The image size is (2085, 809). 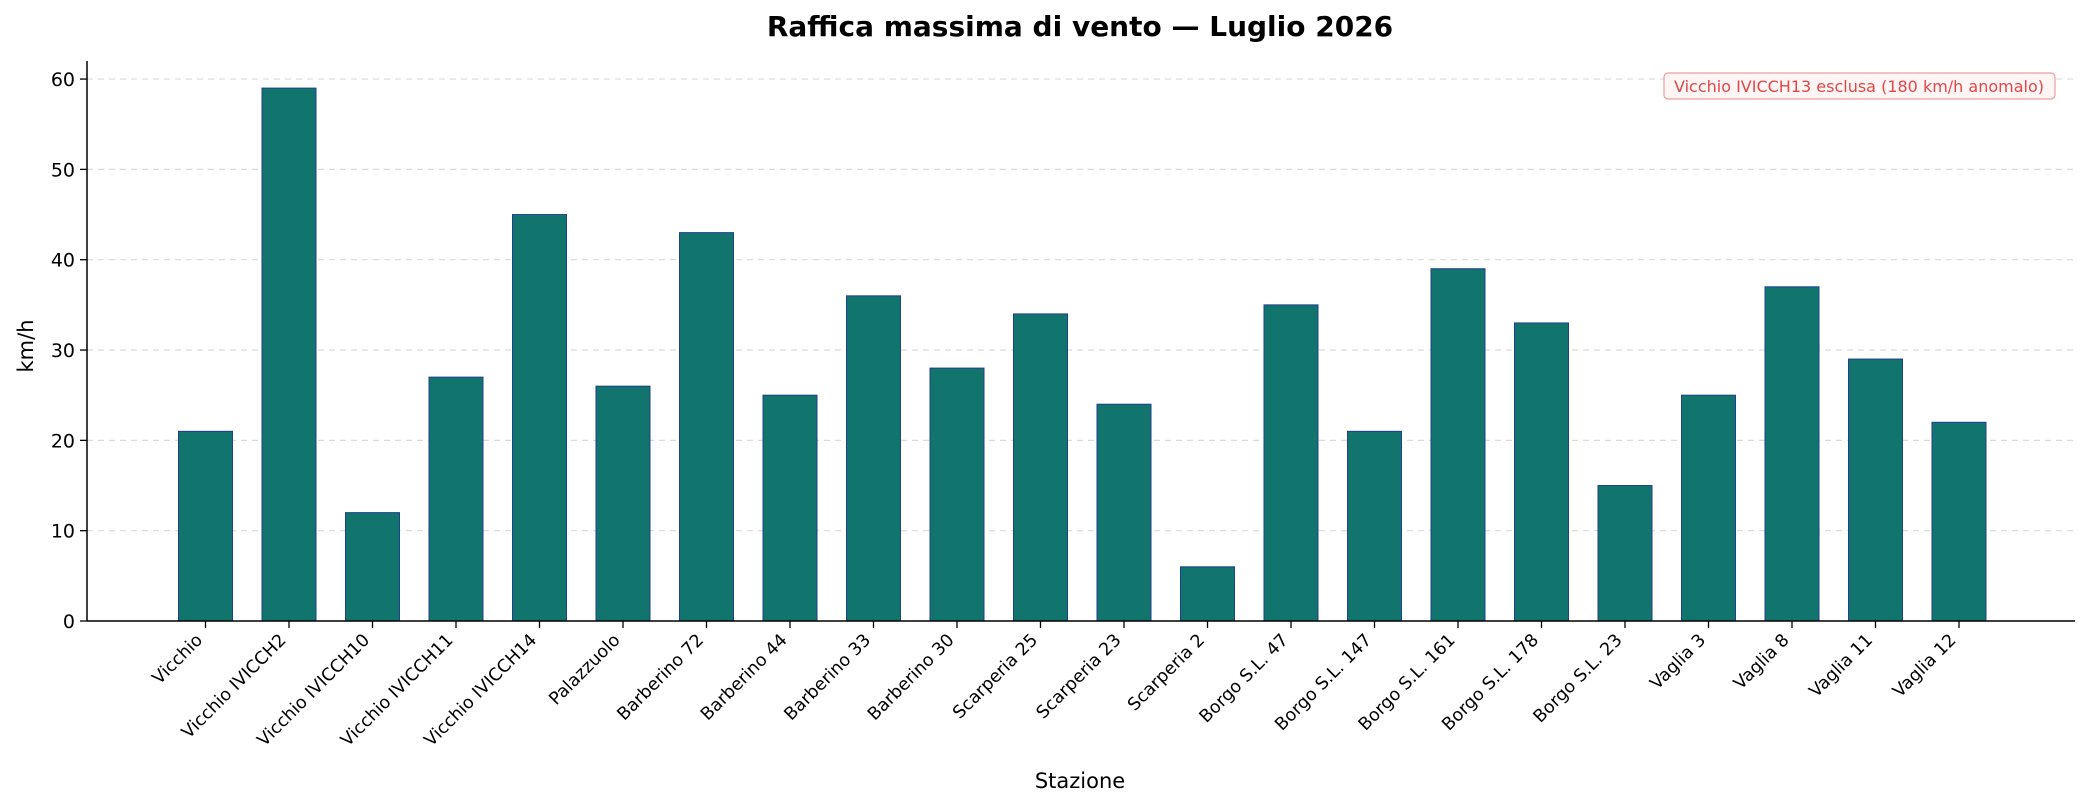 I want to click on x-axis-label: Stazione, so click(x=1080, y=781).